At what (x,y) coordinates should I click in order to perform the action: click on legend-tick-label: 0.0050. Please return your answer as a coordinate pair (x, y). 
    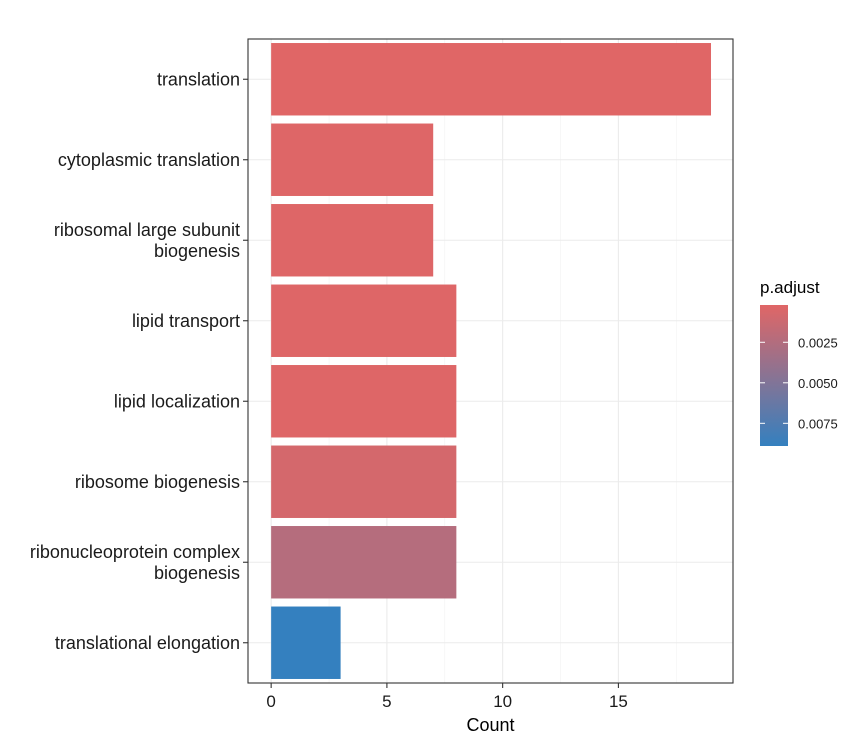
    Looking at the image, I should click on (818, 383).